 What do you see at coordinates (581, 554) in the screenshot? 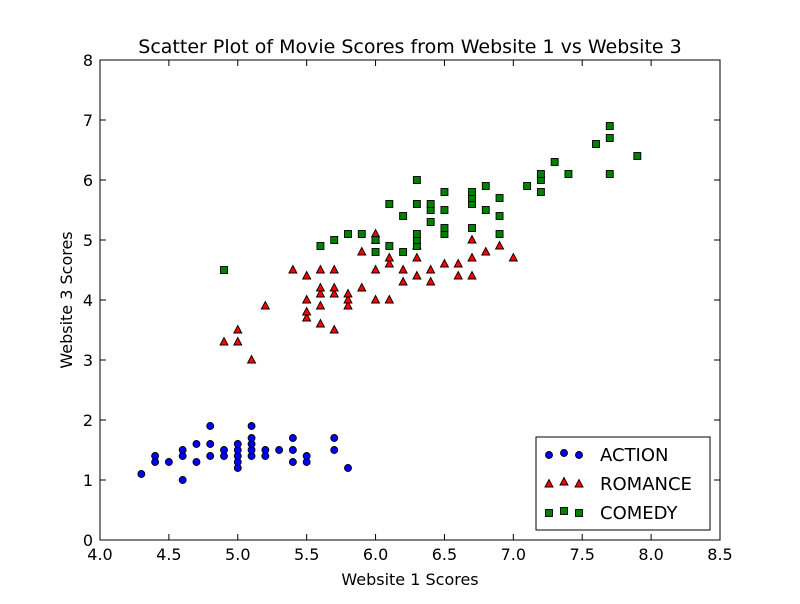
I see `x-tick-label: 7.5` at bounding box center [581, 554].